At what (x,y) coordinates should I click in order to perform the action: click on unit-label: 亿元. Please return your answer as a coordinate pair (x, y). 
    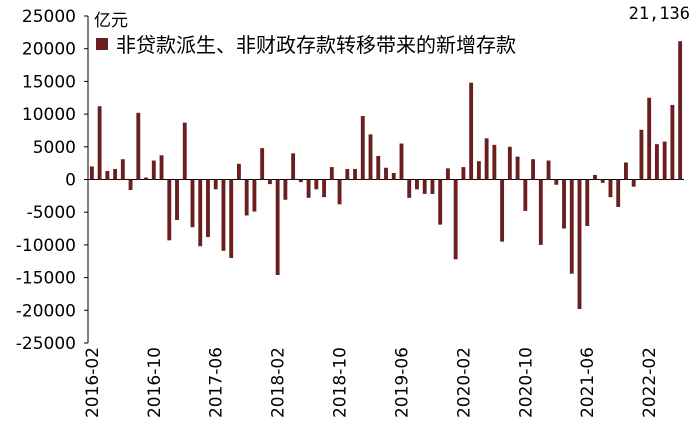
    Looking at the image, I should click on (111, 21).